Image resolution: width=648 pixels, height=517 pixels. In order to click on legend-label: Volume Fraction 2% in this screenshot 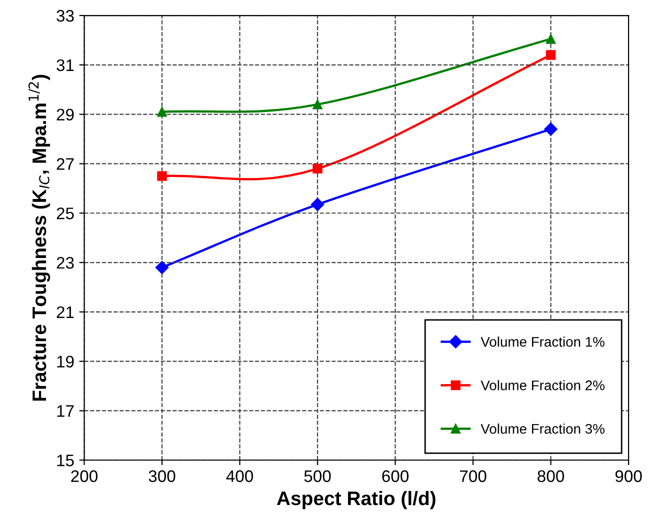, I will do `click(542, 385)`.